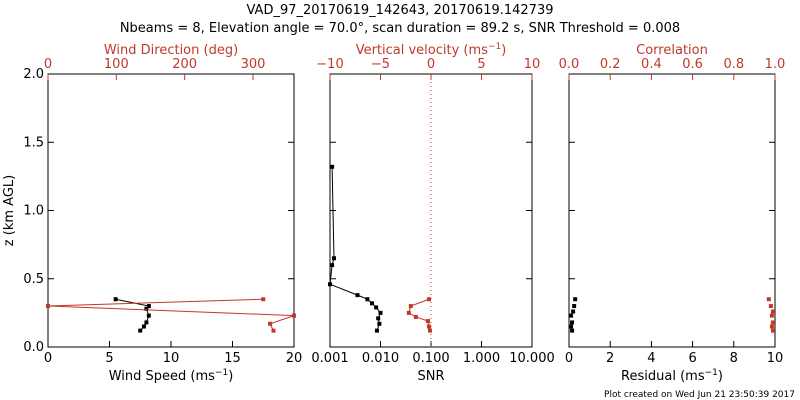 This screenshot has width=800, height=400. What do you see at coordinates (610, 64) in the screenshot?
I see `right-top-tick-label: 0.2` at bounding box center [610, 64].